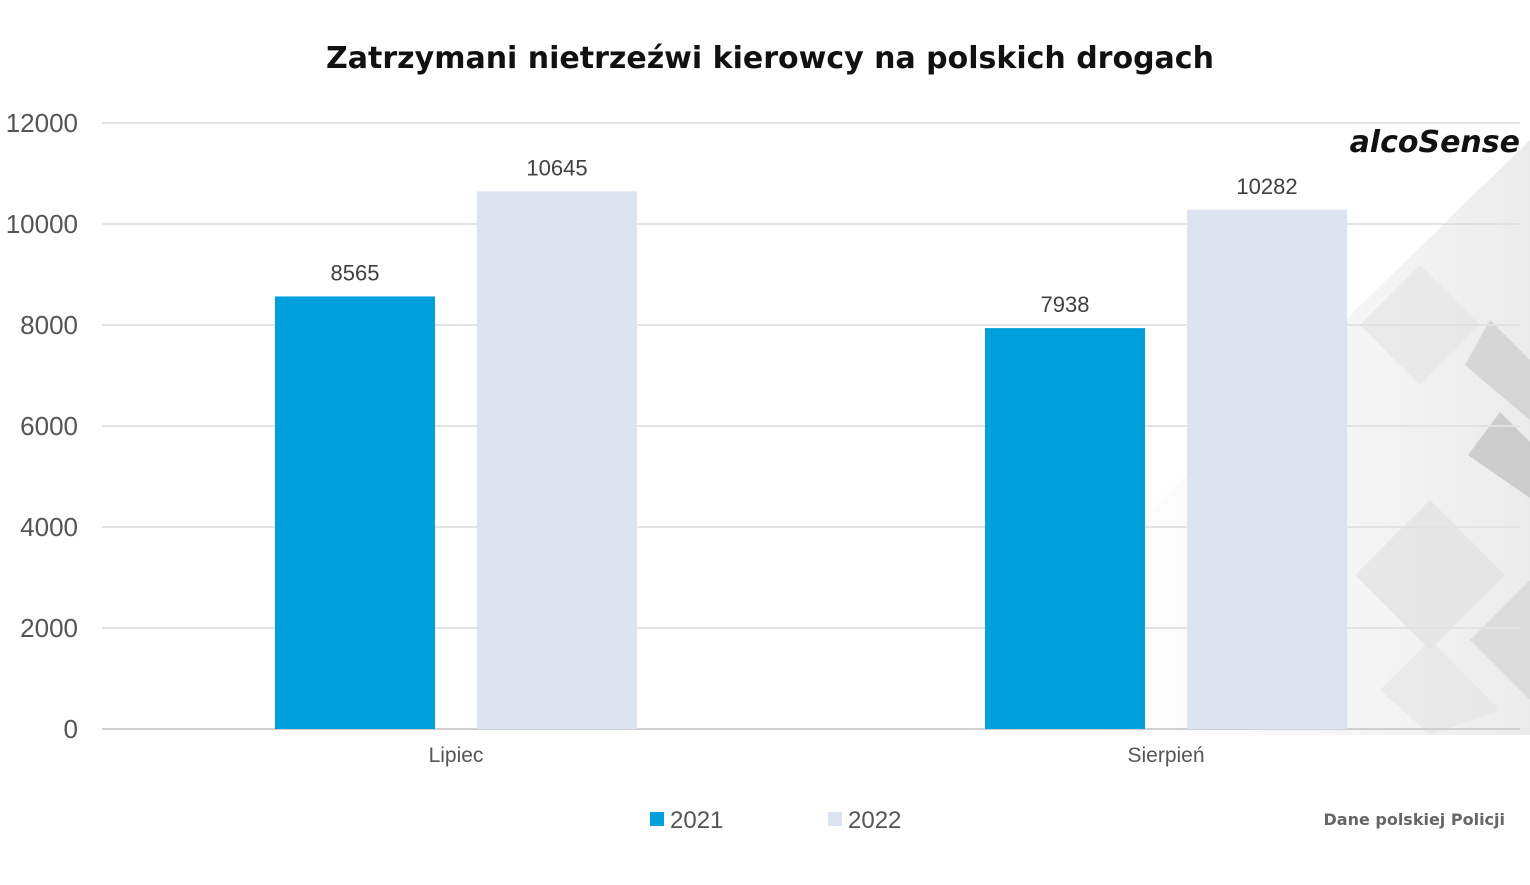 This screenshot has height=885, width=1530. I want to click on legend-label-2022: 2022, so click(874, 820).